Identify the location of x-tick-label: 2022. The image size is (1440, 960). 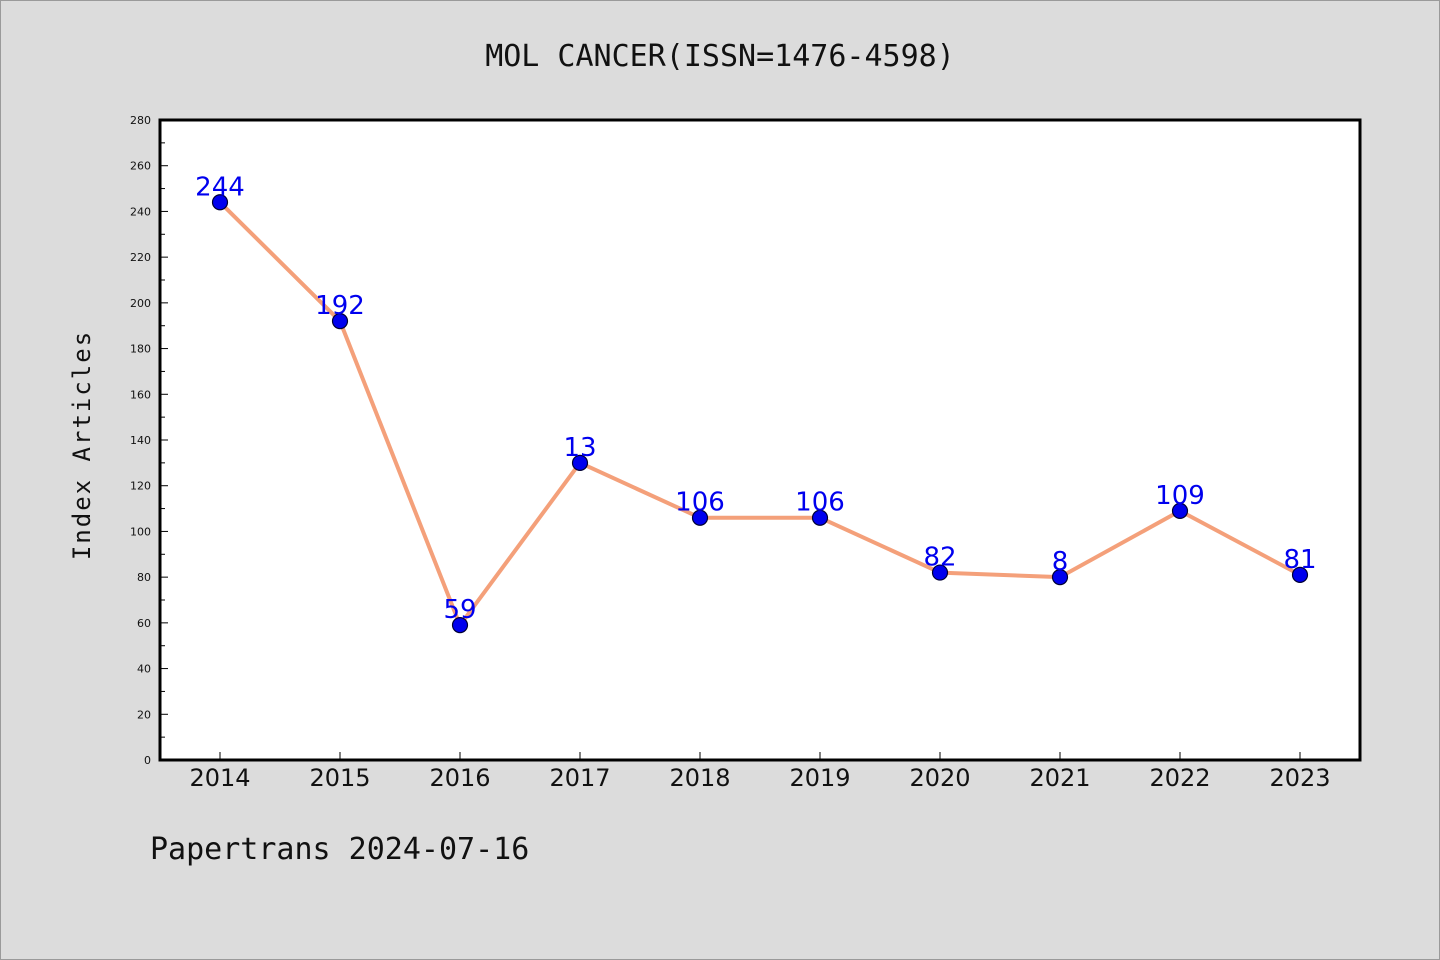
(1179, 778).